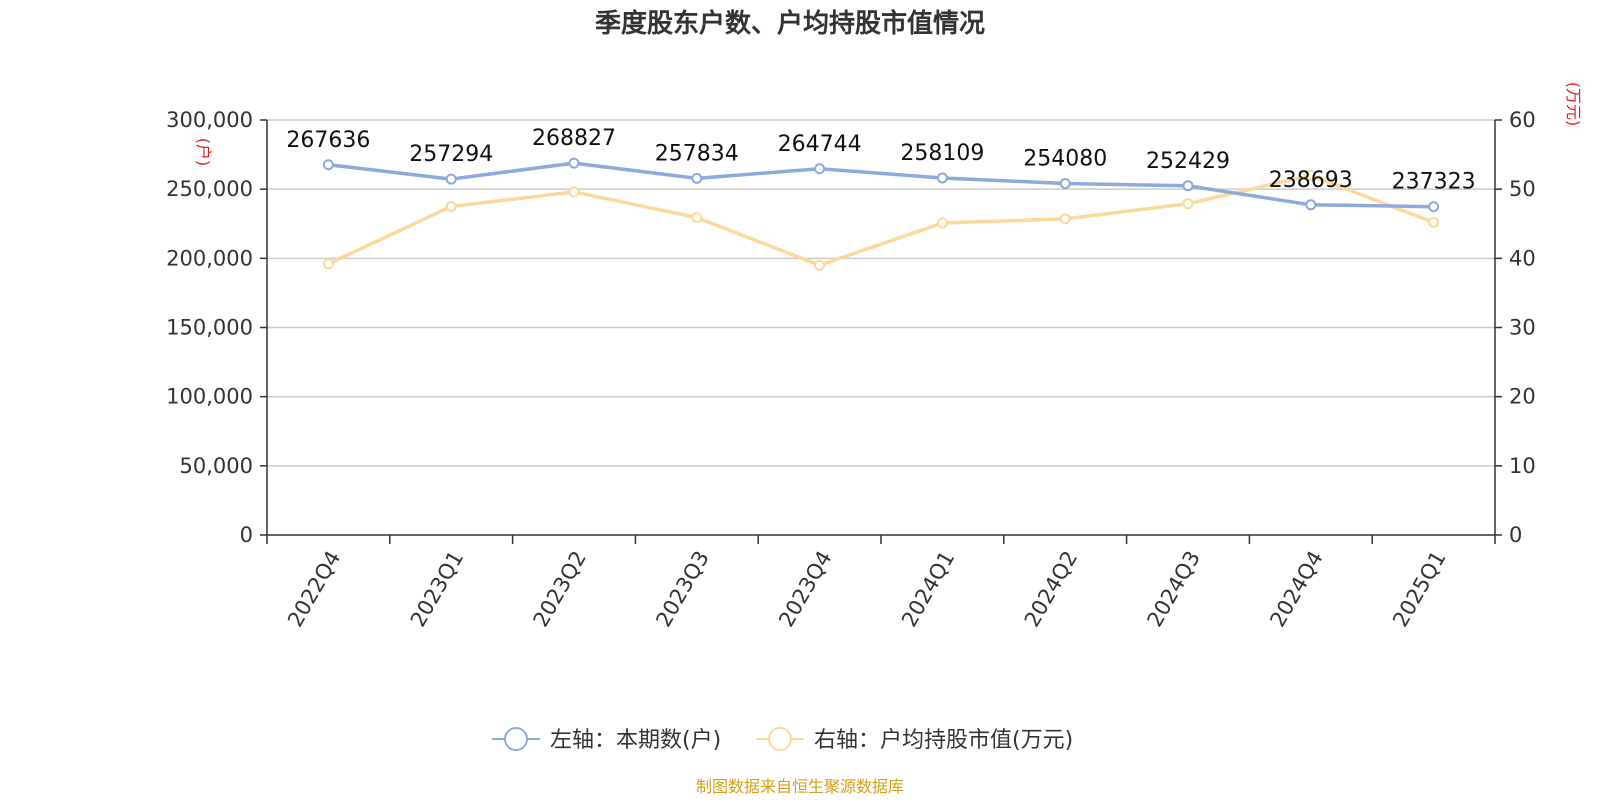 The height and width of the screenshot is (800, 1600). I want to click on legend-item-left: 左轴：本期数(户), so click(606, 740).